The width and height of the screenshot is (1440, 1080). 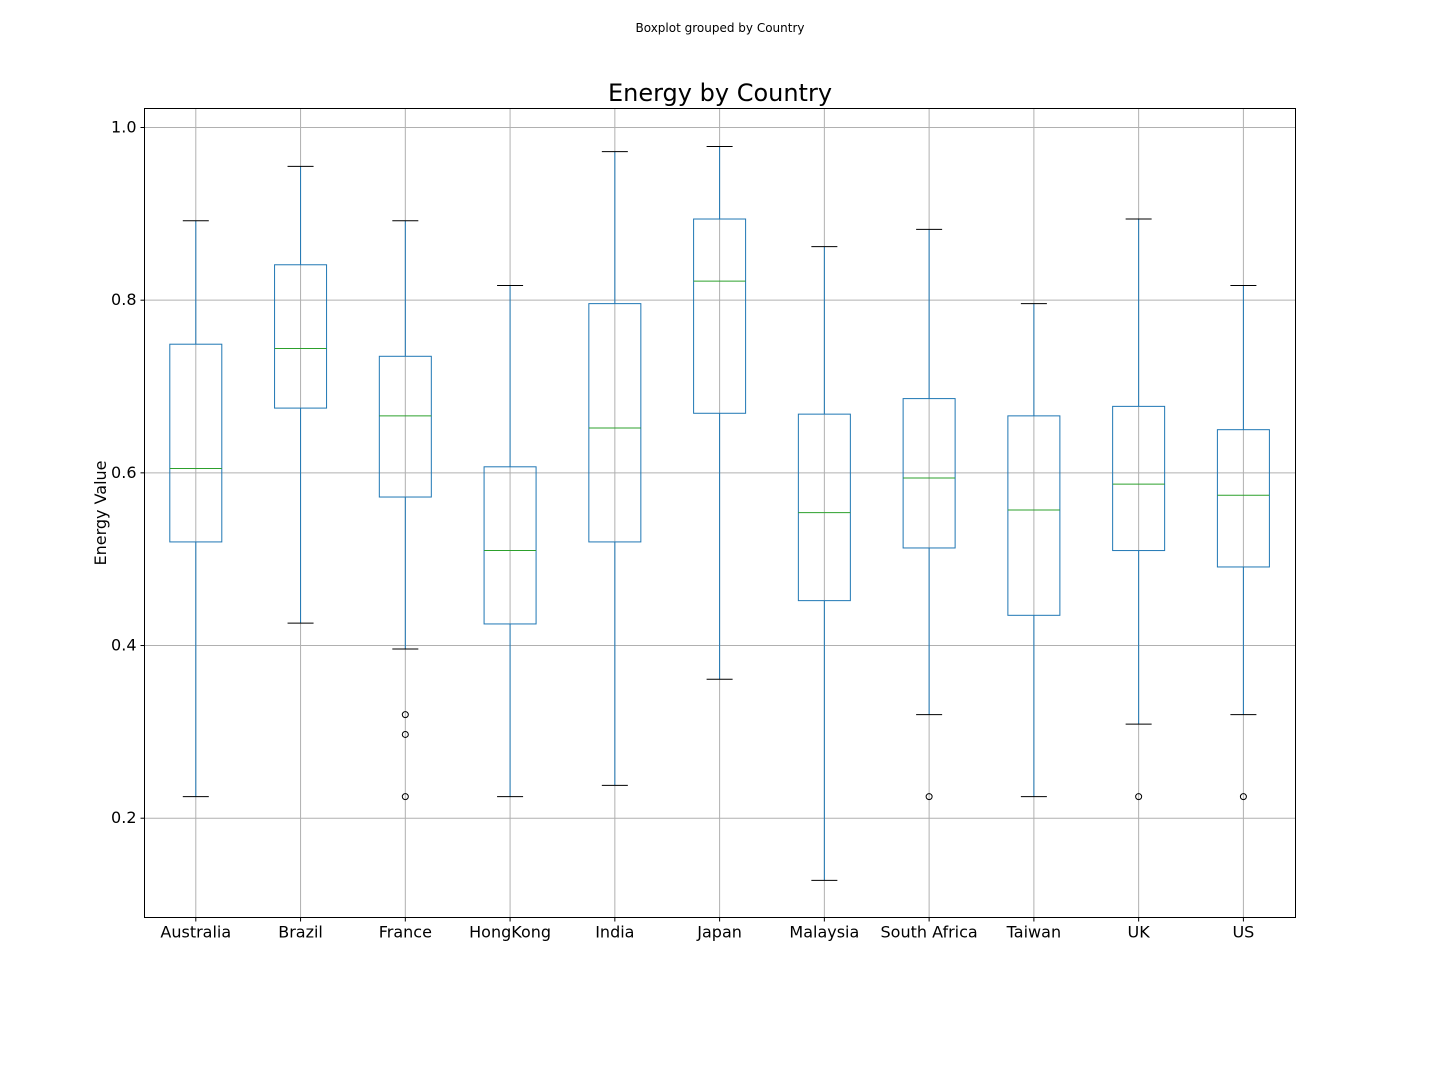 I want to click on chart-title: Energy by Country, so click(x=720, y=93).